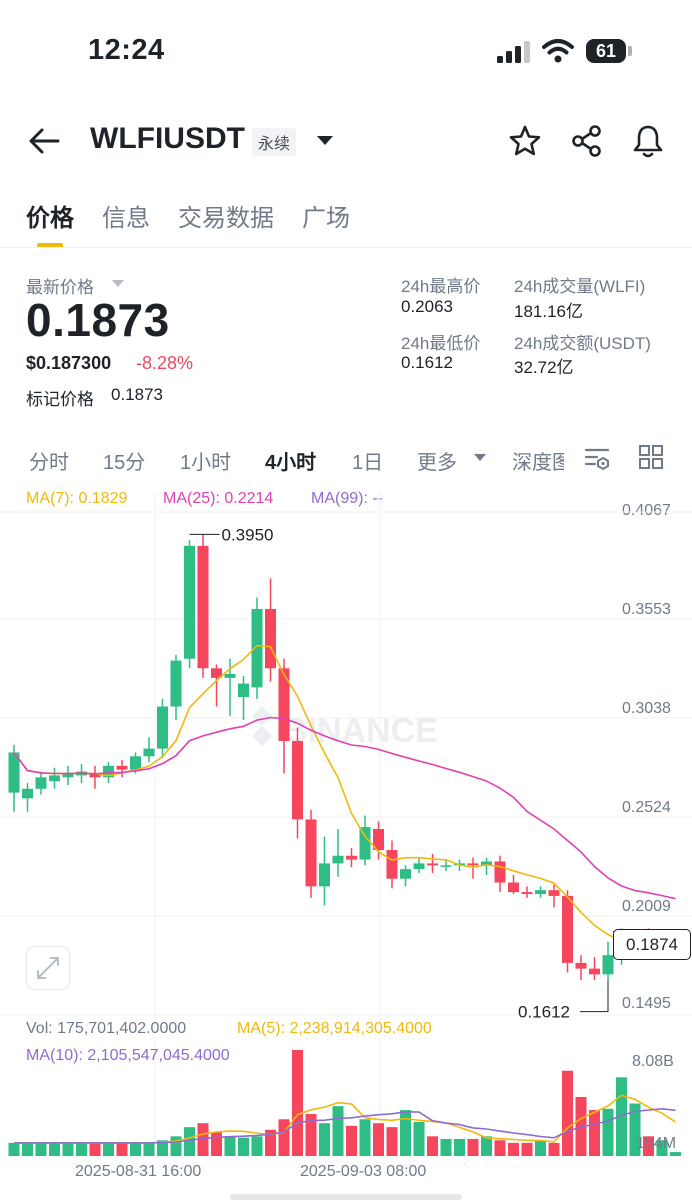 The image size is (692, 1200). I want to click on symbol-dropdown-icon, so click(325, 141).